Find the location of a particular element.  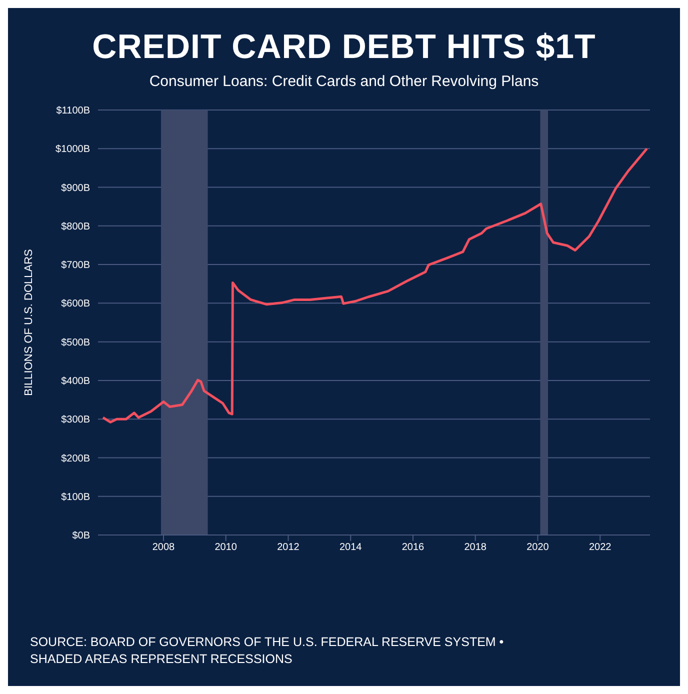

source-note: SOURCE: BOARD OF GOVERNORS OF THE U.S. FEDERAL RESERVE SYSTEM • is located at coordinates (267, 642).